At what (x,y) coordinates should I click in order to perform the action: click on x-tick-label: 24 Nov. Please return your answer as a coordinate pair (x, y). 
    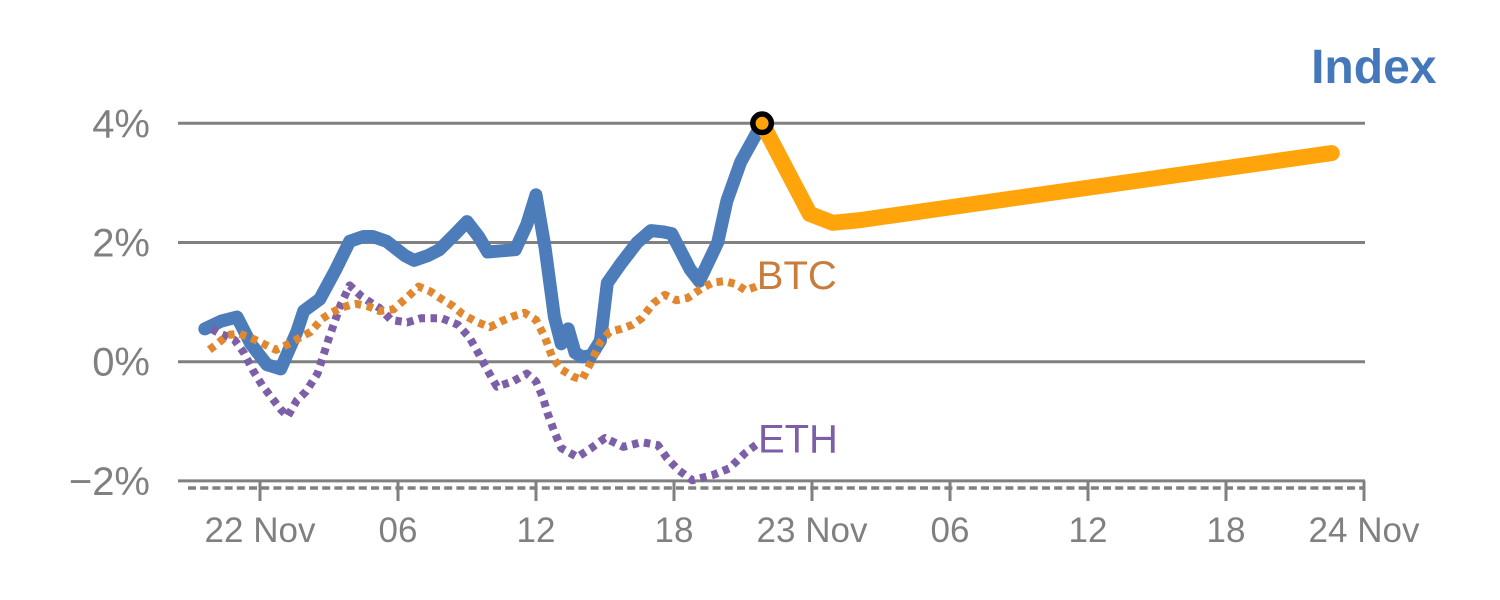
    Looking at the image, I should click on (1364, 530).